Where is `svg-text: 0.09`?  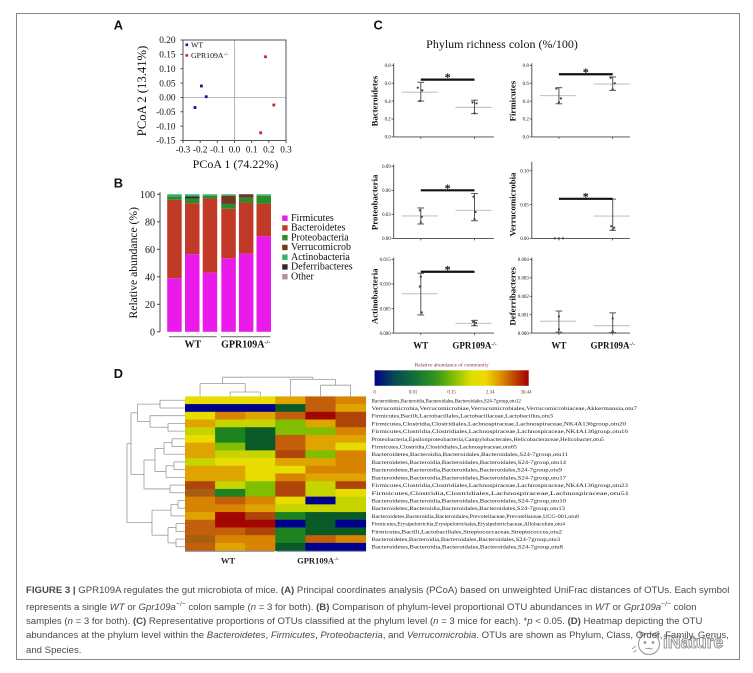 svg-text: 0.09 is located at coordinates (386, 167).